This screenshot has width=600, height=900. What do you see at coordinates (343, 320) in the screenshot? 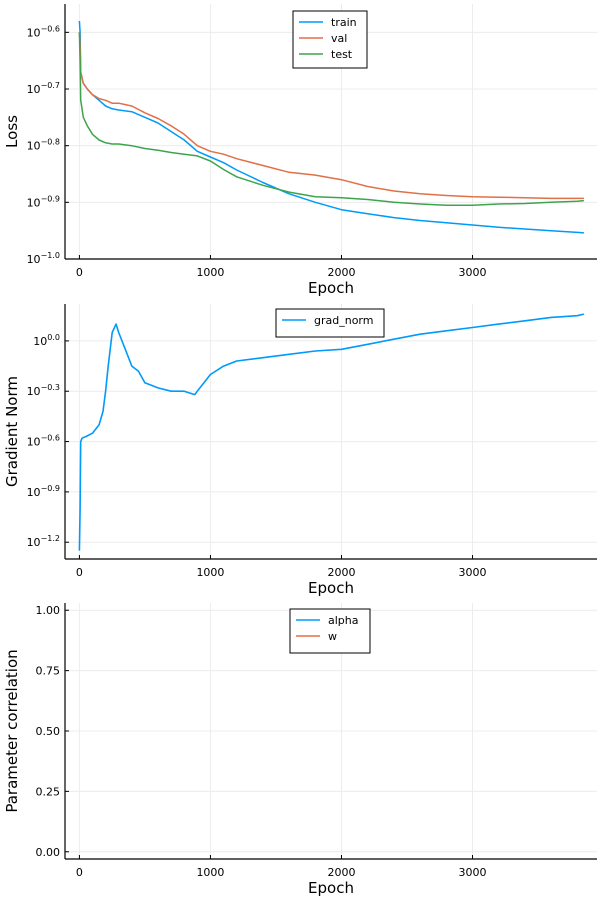
I see `legend-label-grad_norm: grad_norm` at bounding box center [343, 320].